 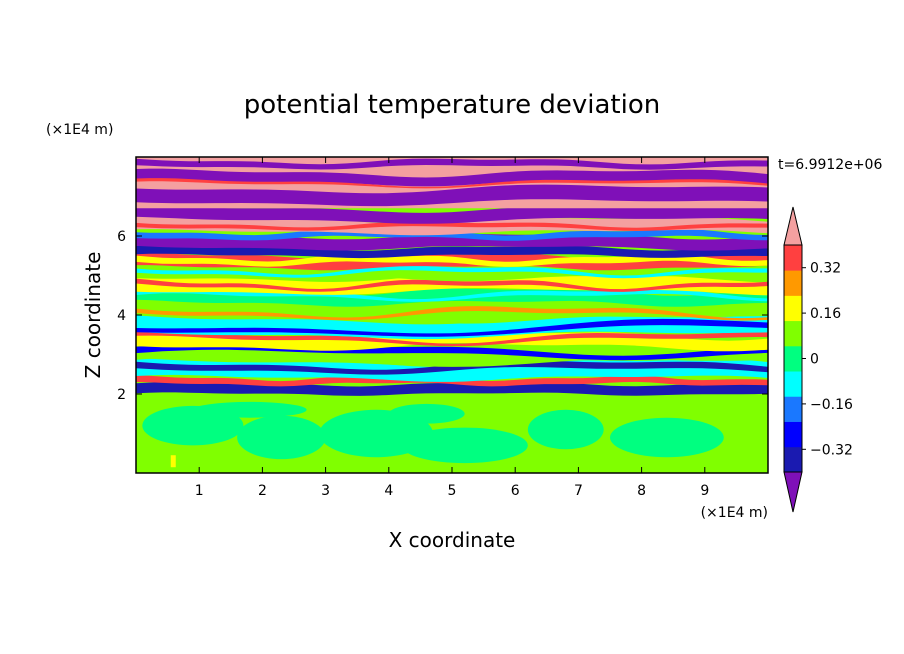 I want to click on x-tick-label: 1, so click(x=199, y=491).